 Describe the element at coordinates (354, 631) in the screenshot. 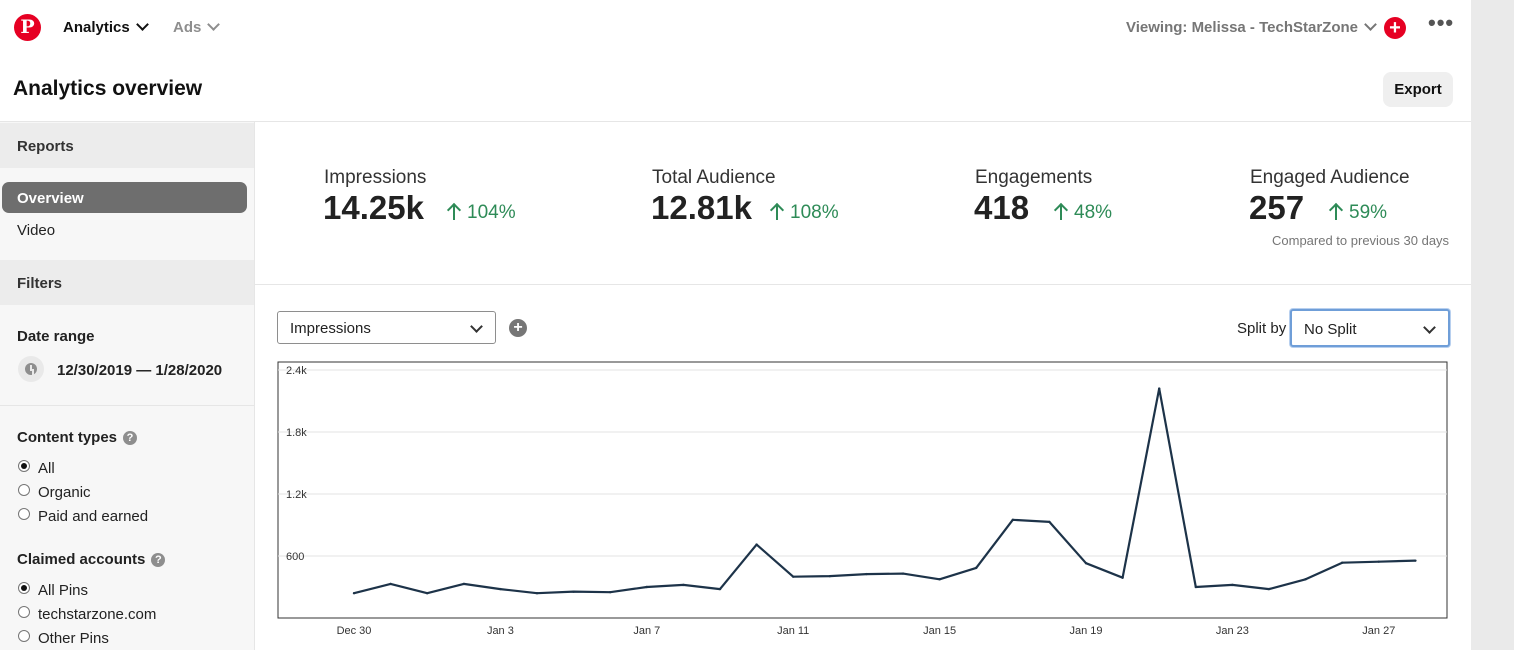

I see `x-tick-label: Dec 30` at that location.